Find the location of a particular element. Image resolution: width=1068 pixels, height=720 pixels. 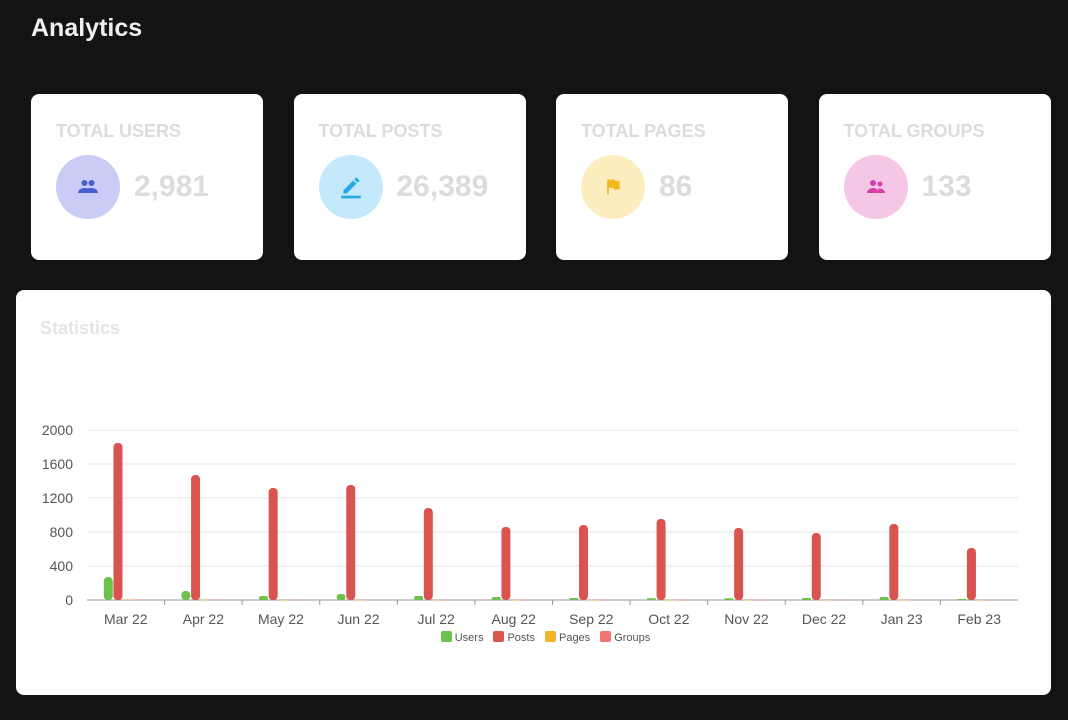

stat-card-value: 2,981 is located at coordinates (172, 186).